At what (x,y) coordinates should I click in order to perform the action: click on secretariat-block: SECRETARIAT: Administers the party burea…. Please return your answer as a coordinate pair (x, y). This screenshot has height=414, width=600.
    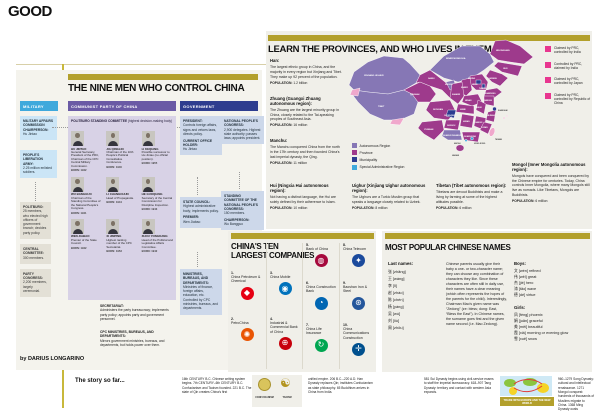
    Looking at the image, I should click on (138, 312).